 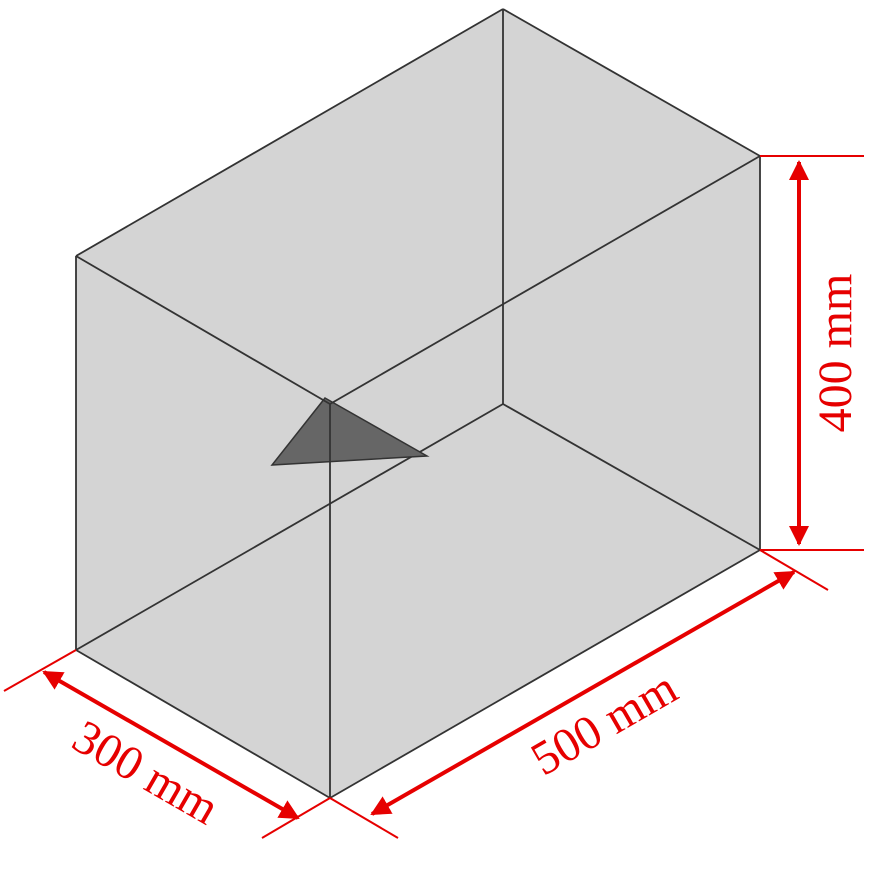 I want to click on length-arrow, so click(x=583, y=693).